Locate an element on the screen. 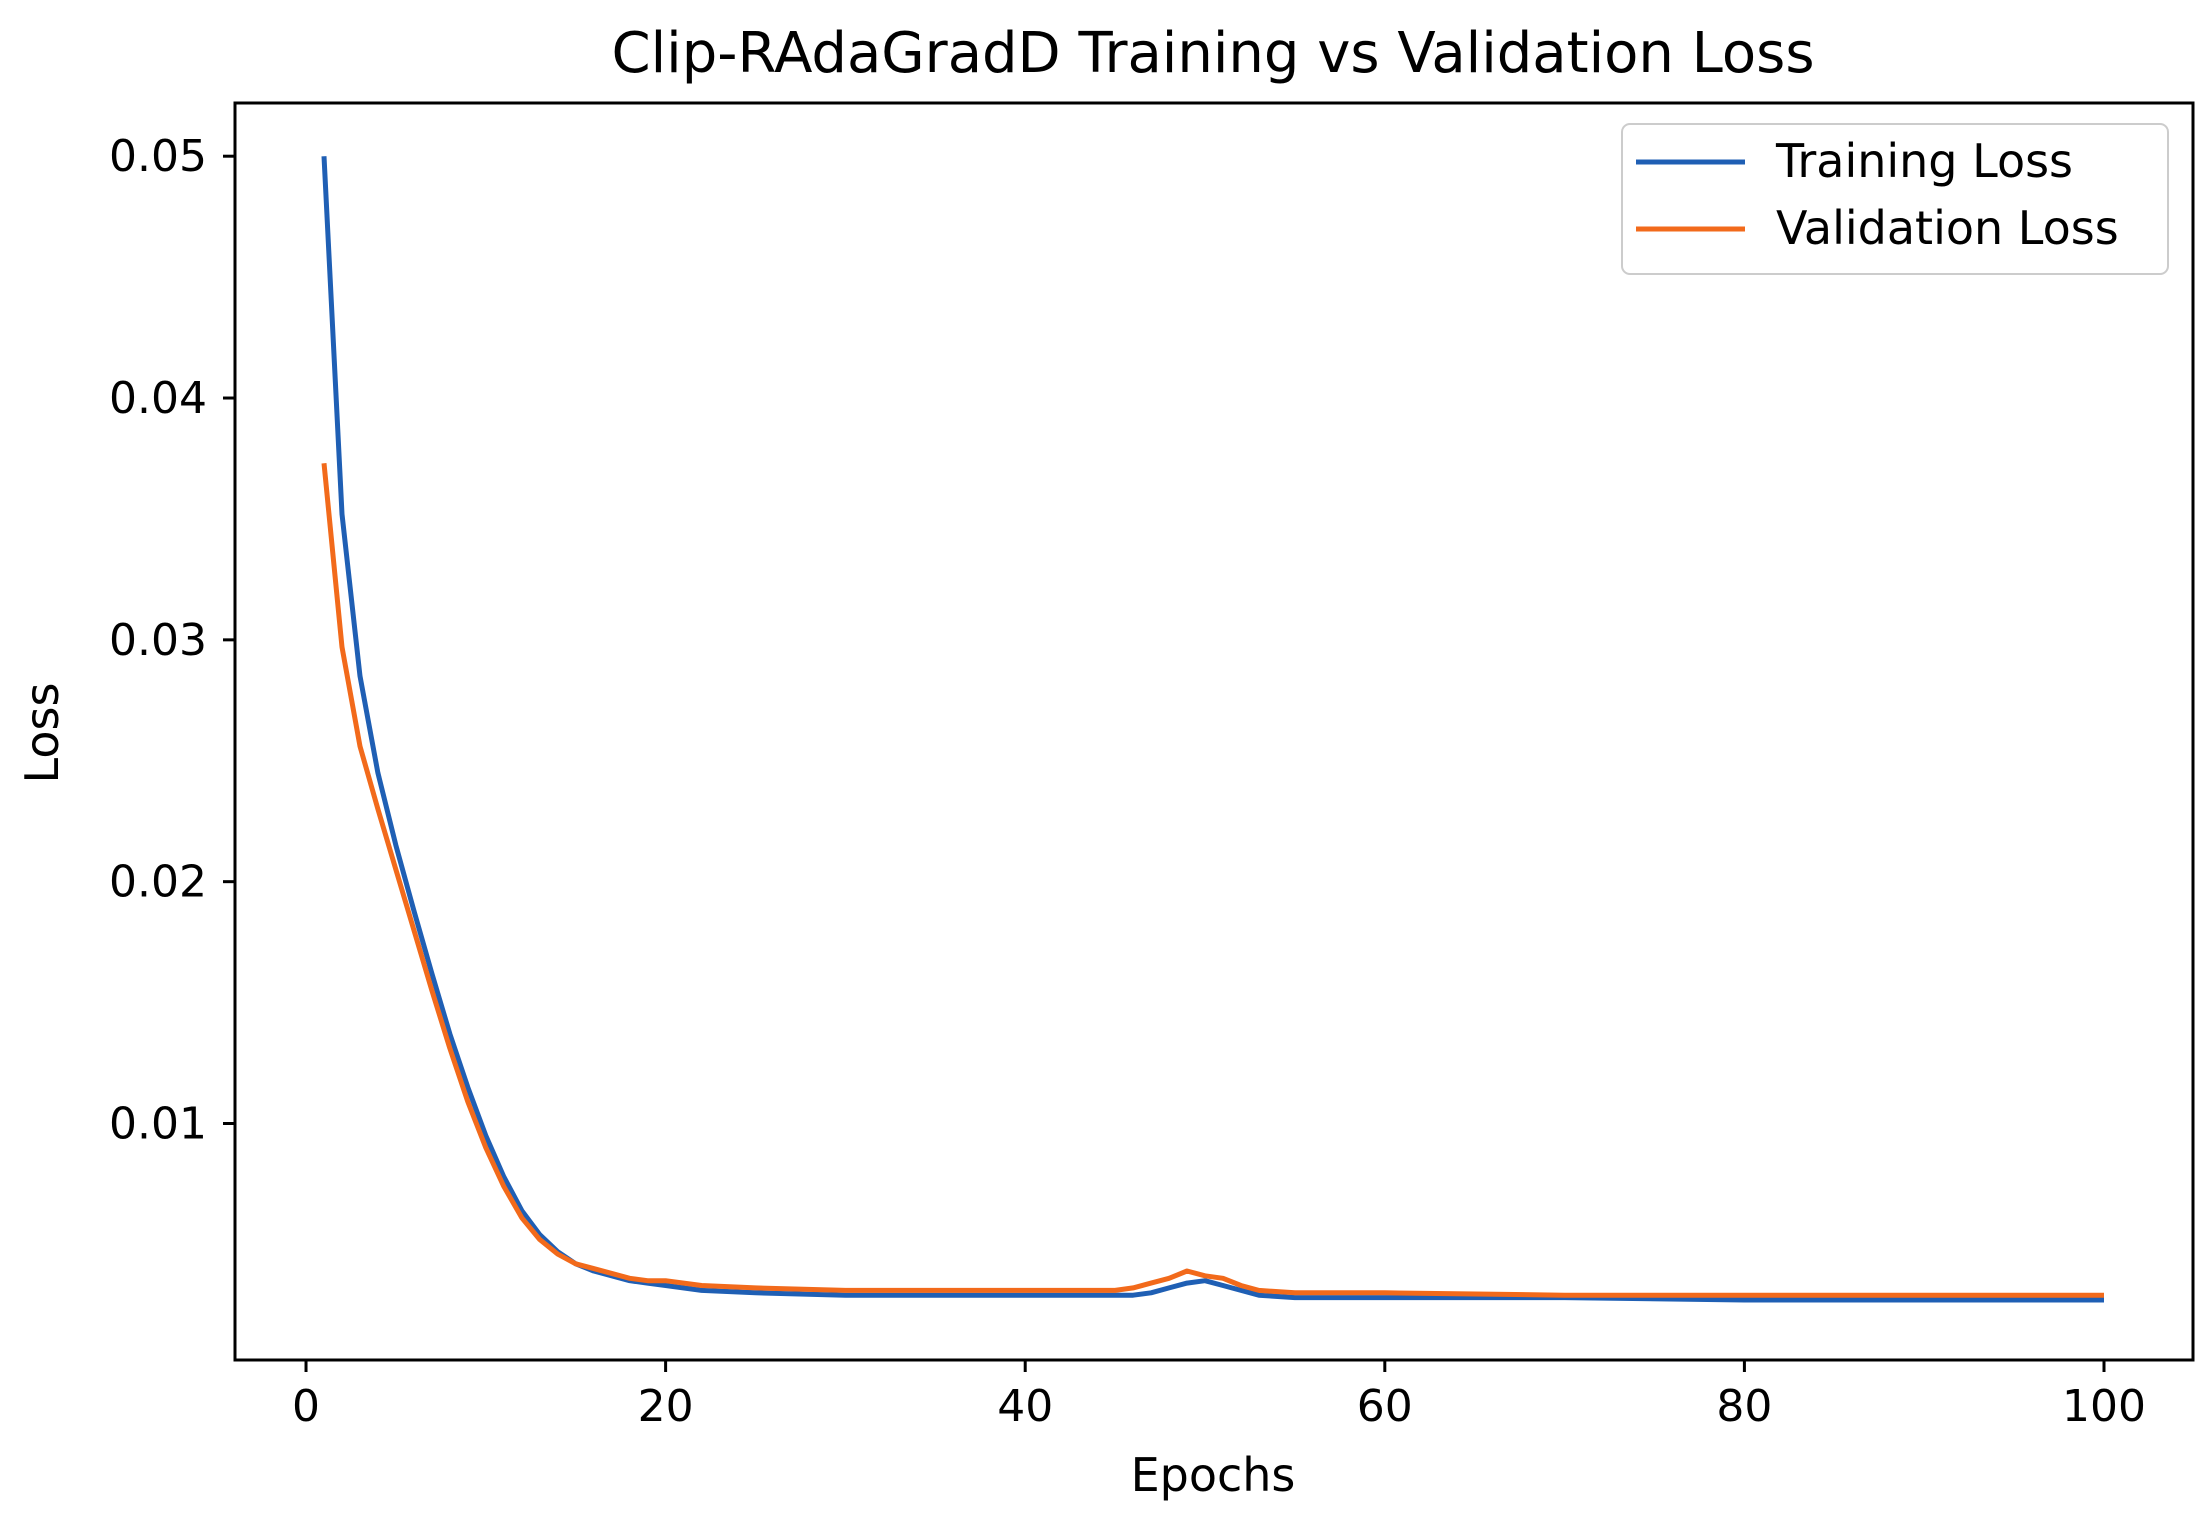 Image resolution: width=2211 pixels, height=1524 pixels. legend: Training Loss Validation Loss is located at coordinates (1895, 199).